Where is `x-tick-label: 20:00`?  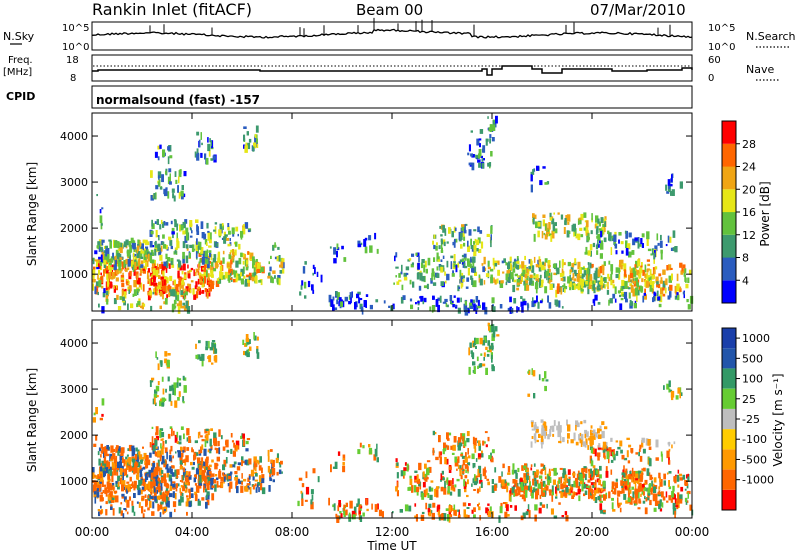
x-tick-label: 20:00 is located at coordinates (592, 532).